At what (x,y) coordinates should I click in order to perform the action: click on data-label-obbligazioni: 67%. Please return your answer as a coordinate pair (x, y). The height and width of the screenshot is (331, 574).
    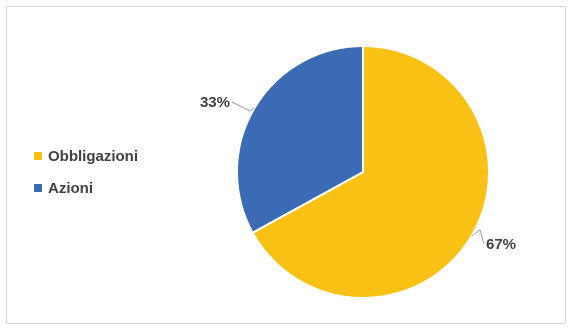
    Looking at the image, I should click on (501, 244).